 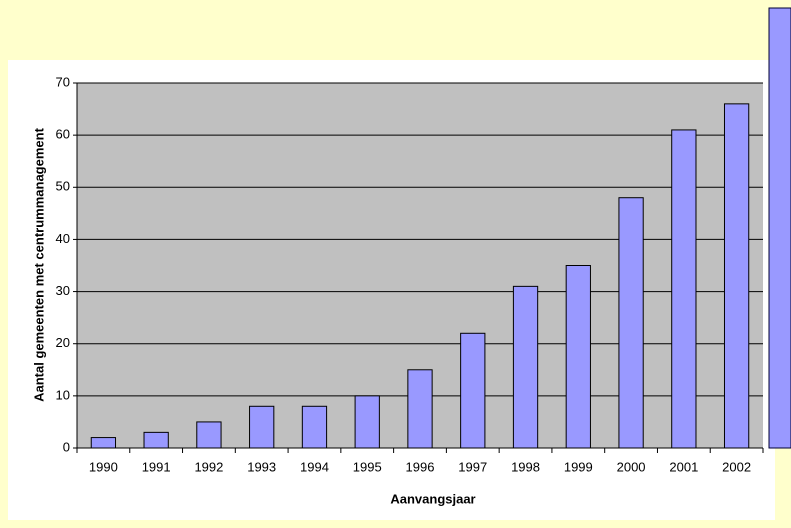 What do you see at coordinates (66, 446) in the screenshot?
I see `y-tick-label: 0` at bounding box center [66, 446].